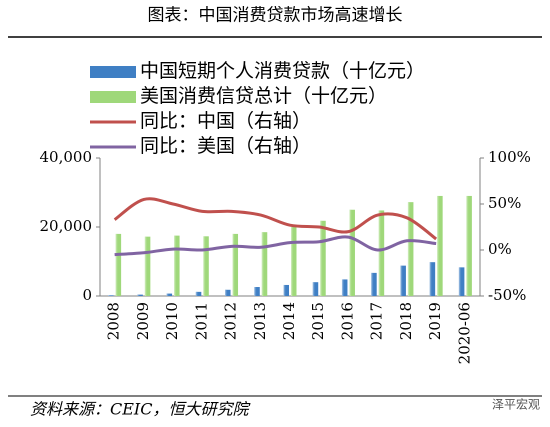  Describe the element at coordinates (516, 404) in the screenshot. I see `watermark: 泽平宏观` at that location.